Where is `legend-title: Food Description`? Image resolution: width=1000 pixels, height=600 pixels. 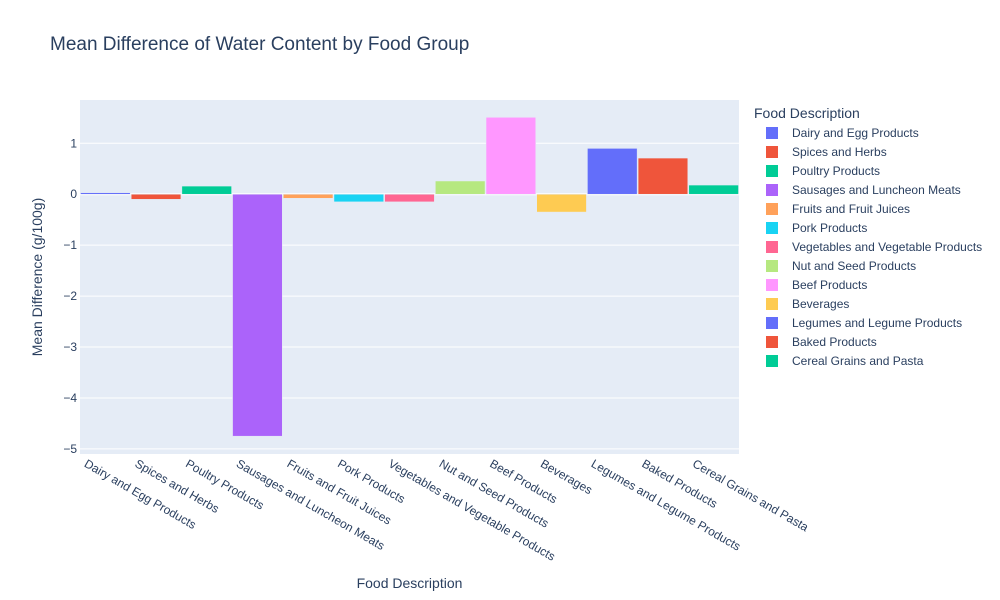 legend-title: Food Description is located at coordinates (807, 113).